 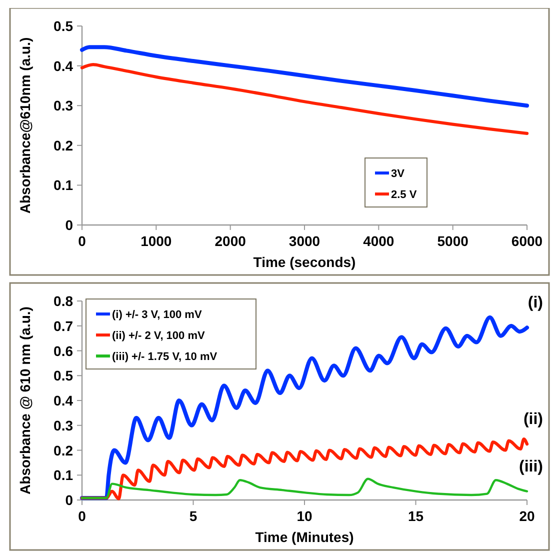 I want to click on legend-label: (ii) +/- 2 V, 100 mV, so click(x=159, y=336).